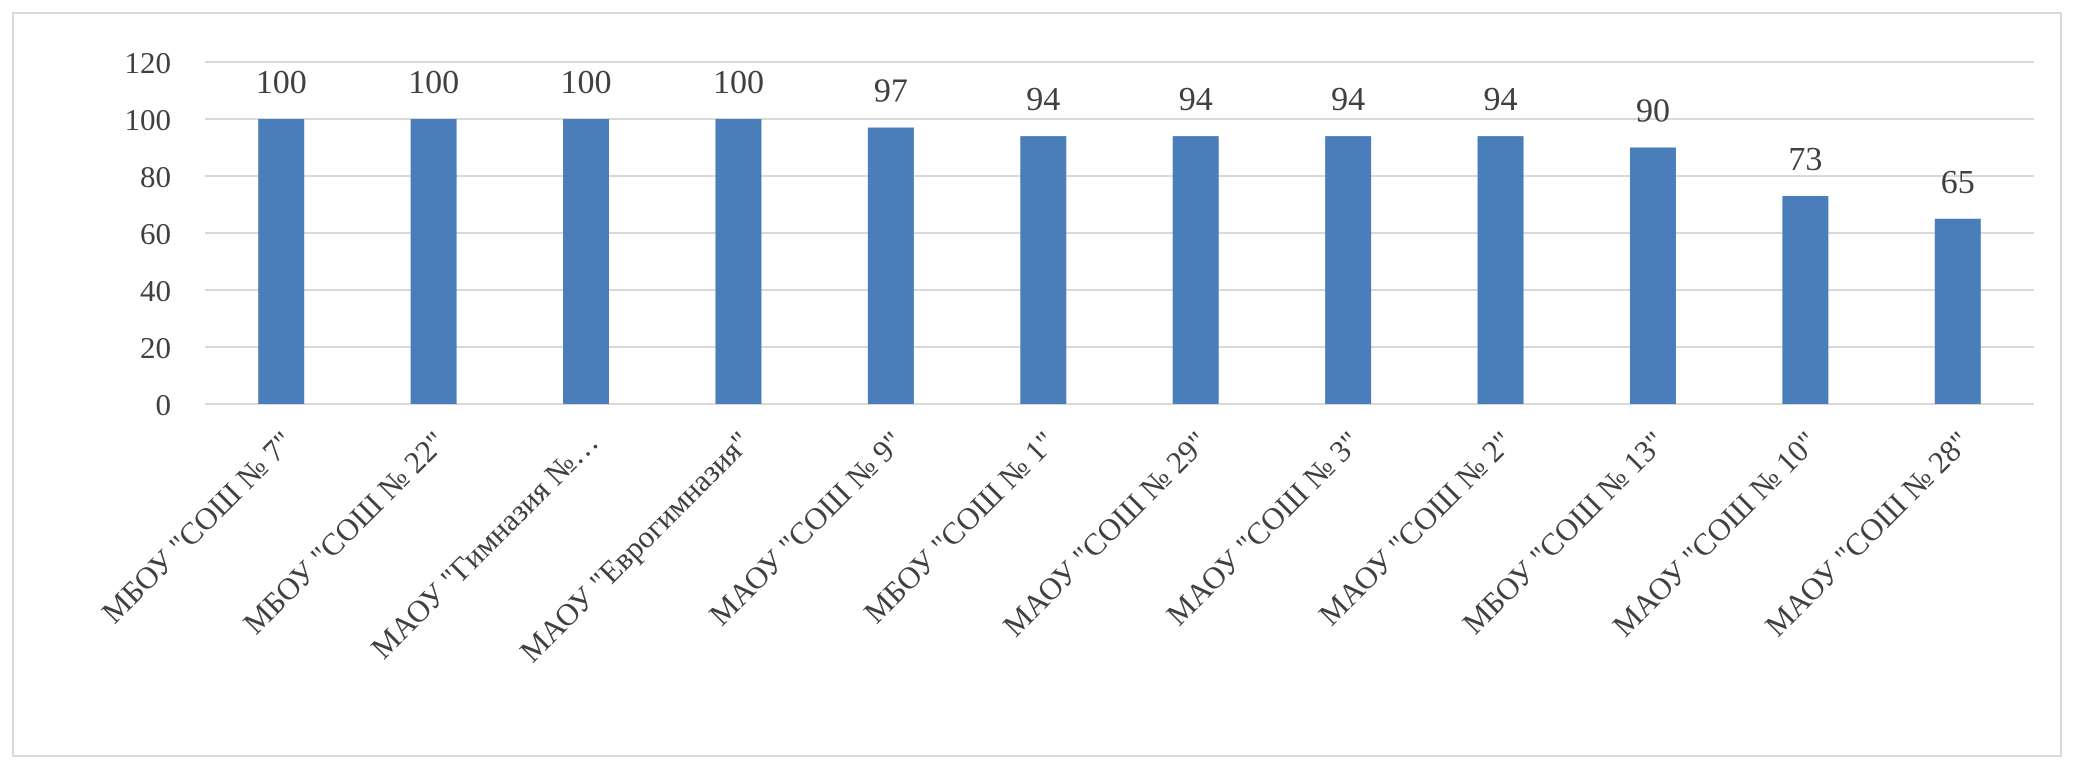 Image resolution: width=2077 pixels, height=769 pixels. What do you see at coordinates (155, 233) in the screenshot?
I see `y-tick-label: 60` at bounding box center [155, 233].